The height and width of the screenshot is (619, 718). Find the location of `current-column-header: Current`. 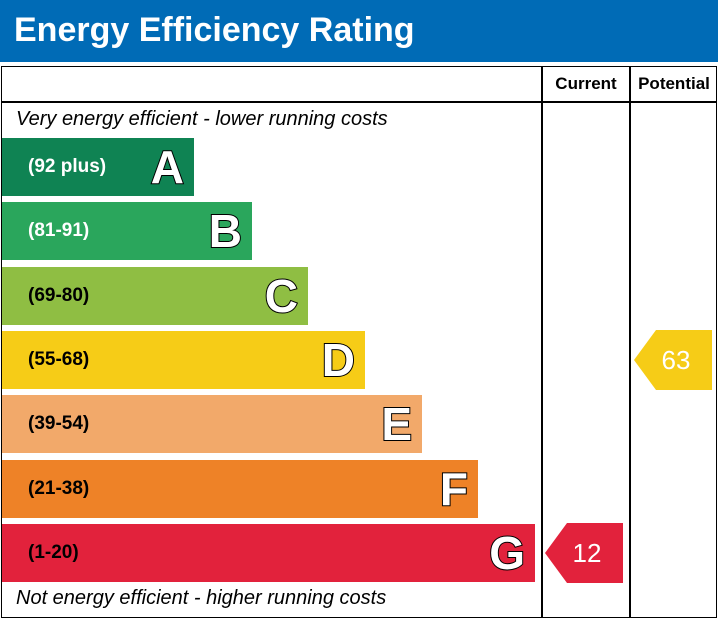

current-column-header: Current is located at coordinates (586, 83).